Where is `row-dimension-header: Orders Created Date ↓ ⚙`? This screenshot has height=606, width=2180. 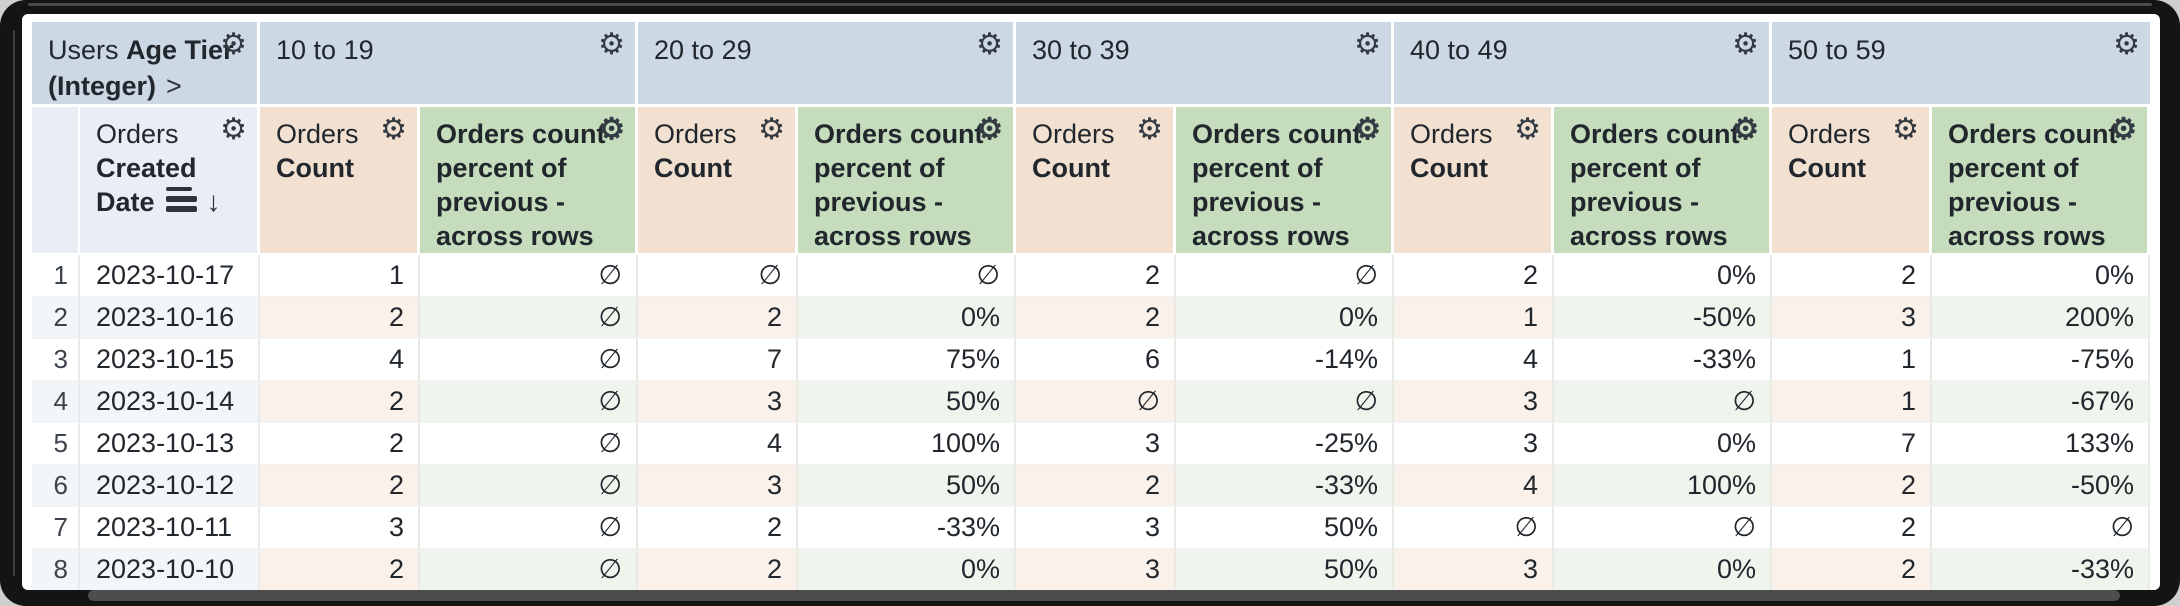
row-dimension-header: Orders Created Date ↓ ⚙ is located at coordinates (170, 181).